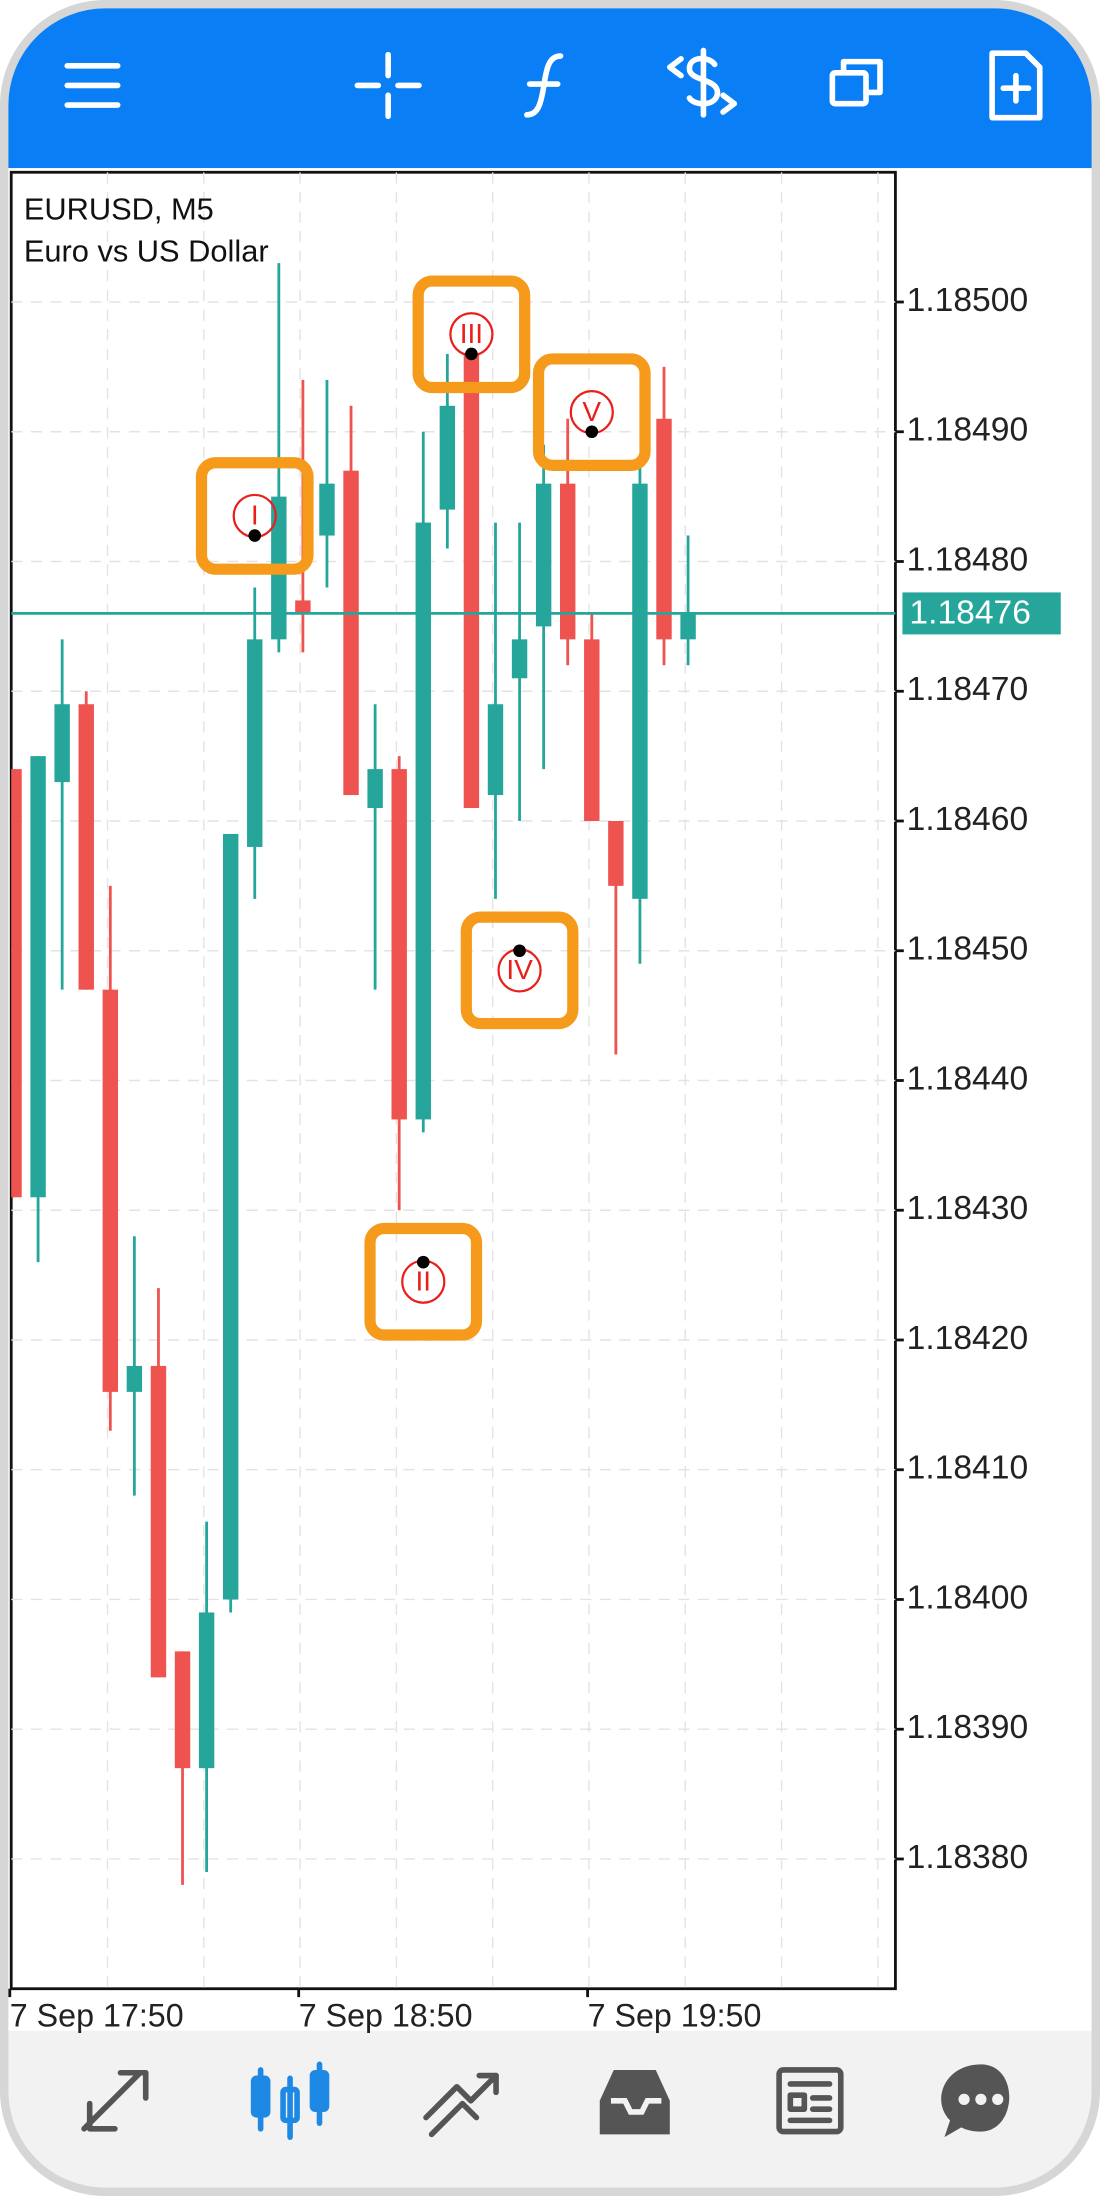 The width and height of the screenshot is (1100, 2196). I want to click on wave-label: III, so click(471, 333).